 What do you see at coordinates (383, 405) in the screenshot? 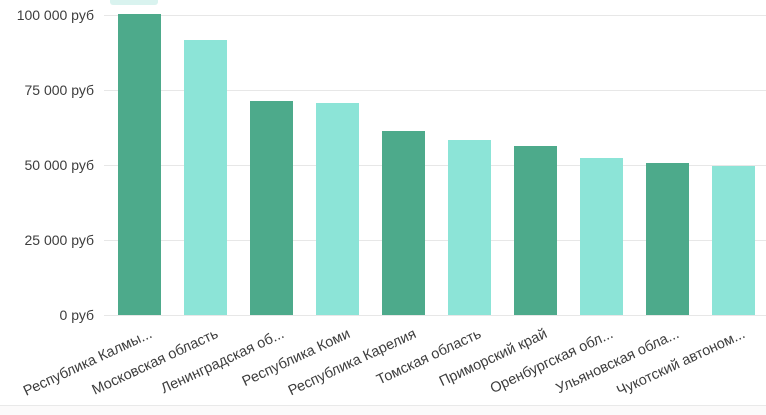
I see `bottom-divider` at bounding box center [383, 405].